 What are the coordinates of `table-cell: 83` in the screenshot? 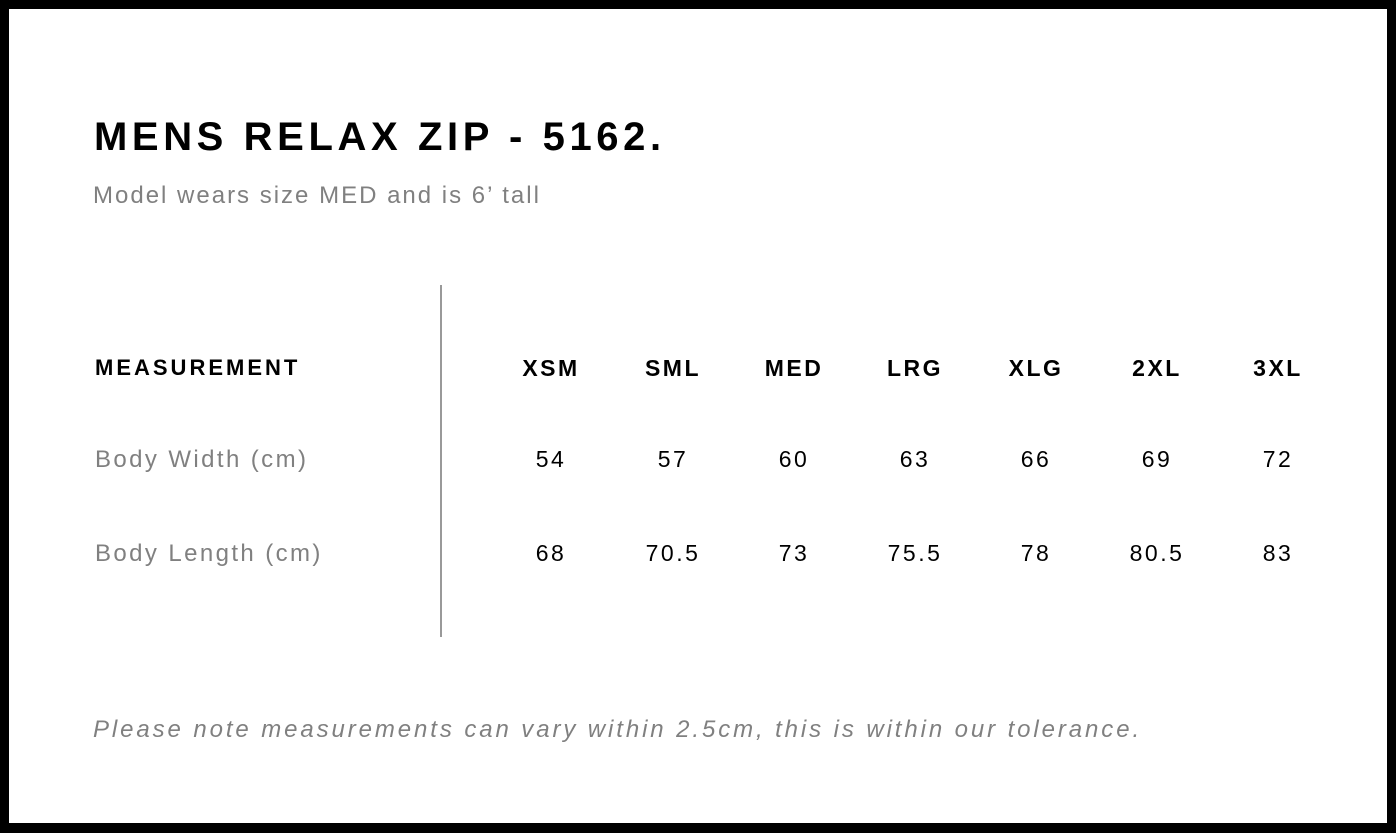 It's located at (1278, 553).